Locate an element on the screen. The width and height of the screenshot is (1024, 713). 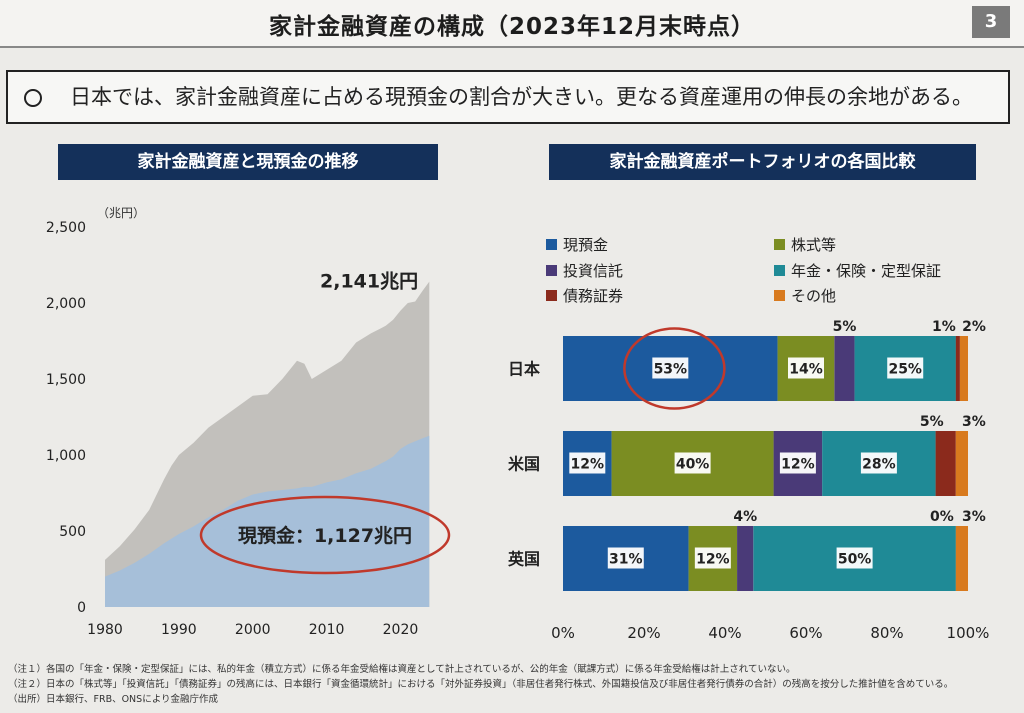
category-label: 英国 is located at coordinates (523, 559).